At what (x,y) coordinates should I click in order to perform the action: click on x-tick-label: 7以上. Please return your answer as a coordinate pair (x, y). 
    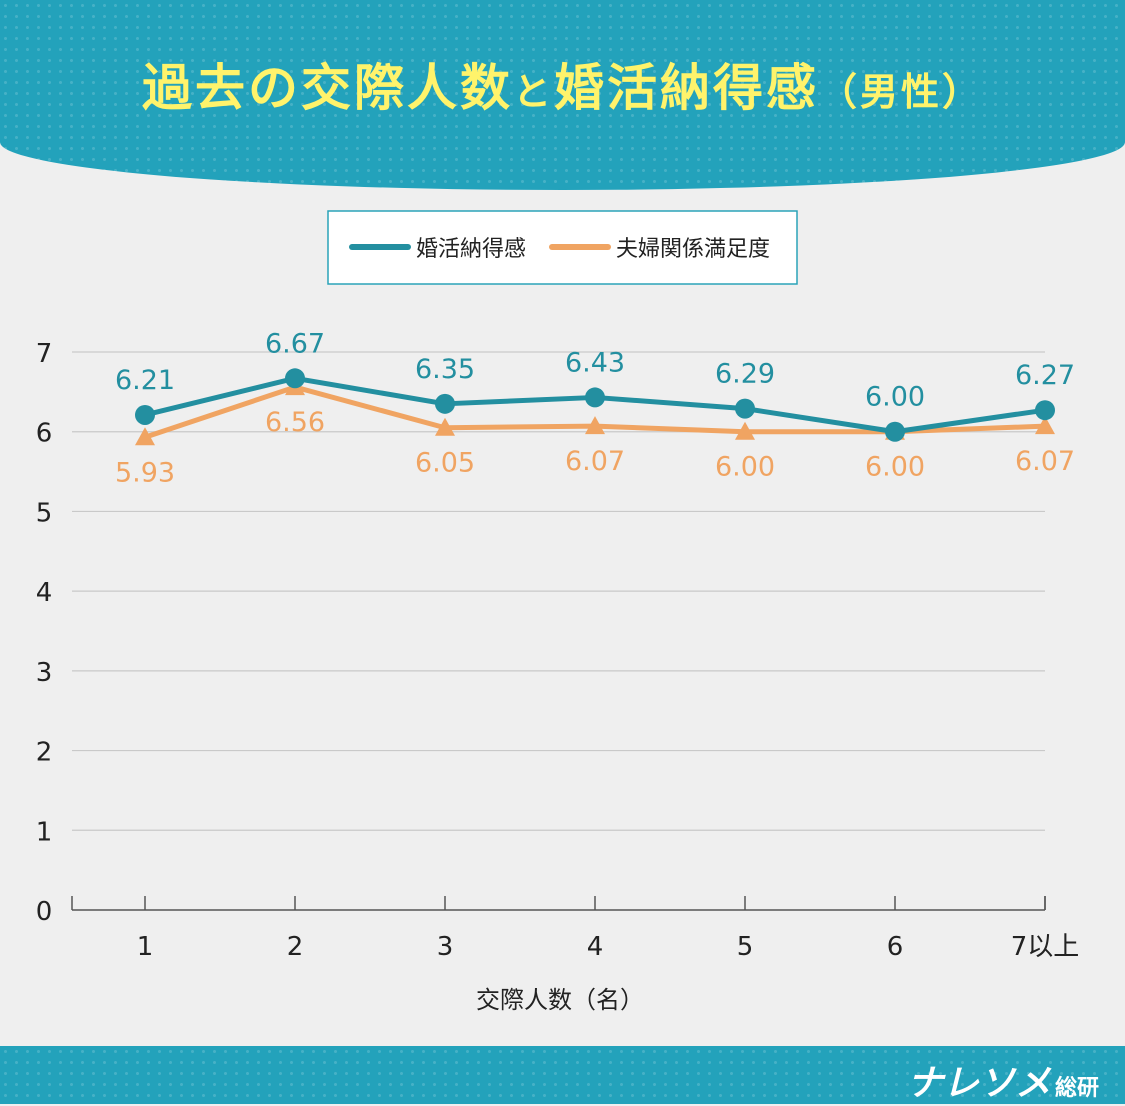
    Looking at the image, I should click on (1045, 947).